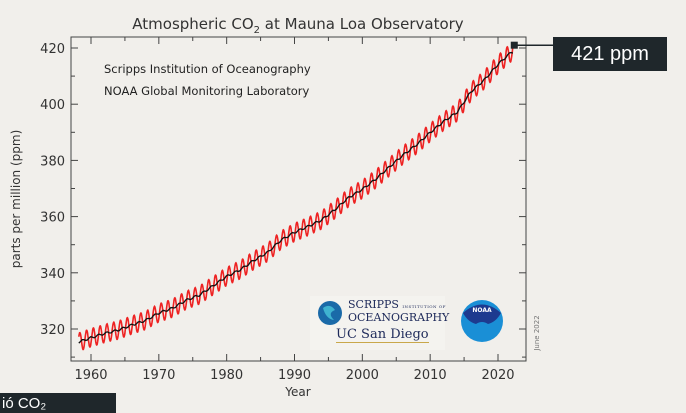 This screenshot has width=686, height=413. Describe the element at coordinates (430, 375) in the screenshot. I see `x-tick-label: 2010` at that location.